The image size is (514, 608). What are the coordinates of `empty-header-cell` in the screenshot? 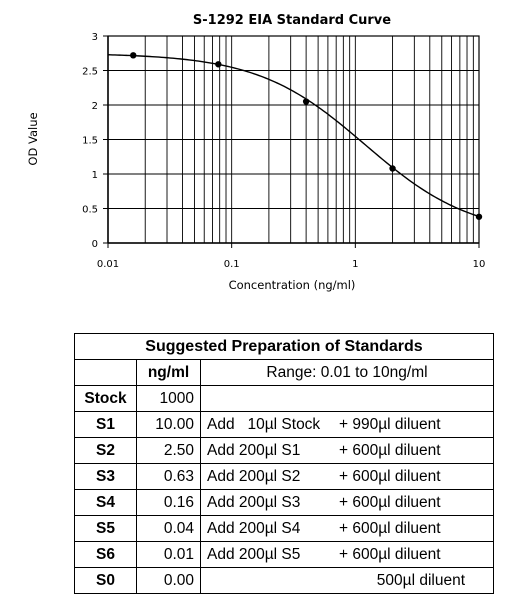 It's located at (105, 372).